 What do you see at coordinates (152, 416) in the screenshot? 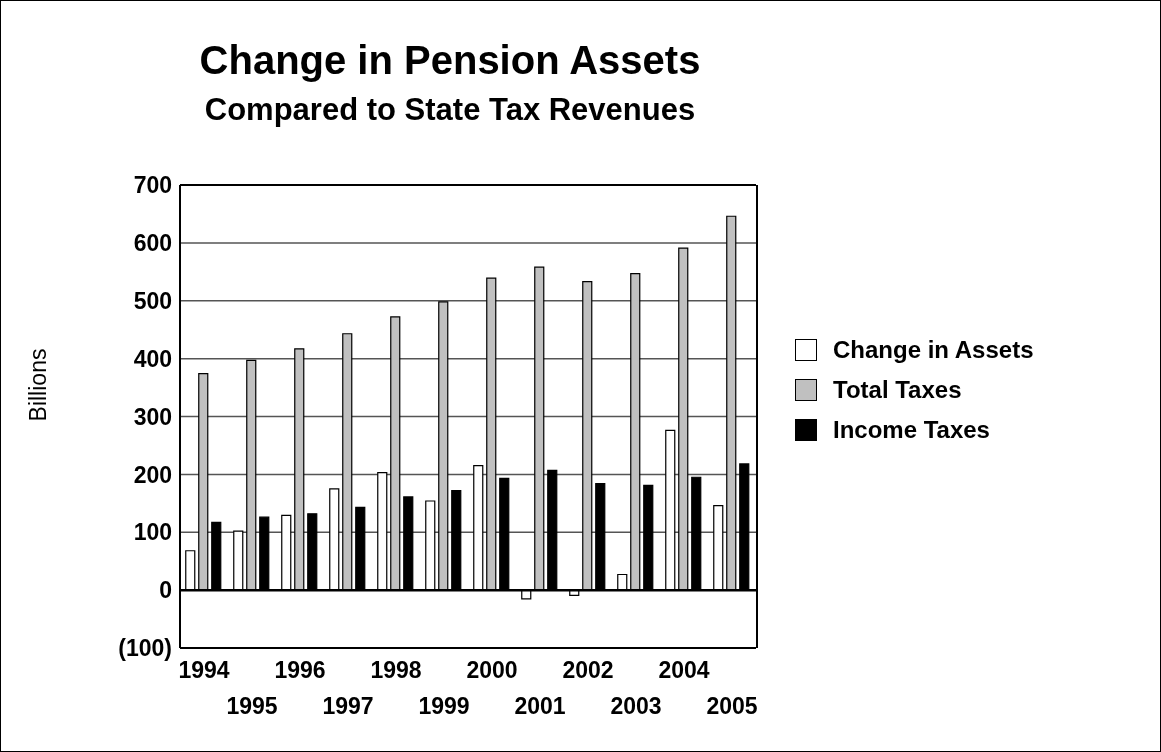
I see `y-tick-label: 300` at bounding box center [152, 416].